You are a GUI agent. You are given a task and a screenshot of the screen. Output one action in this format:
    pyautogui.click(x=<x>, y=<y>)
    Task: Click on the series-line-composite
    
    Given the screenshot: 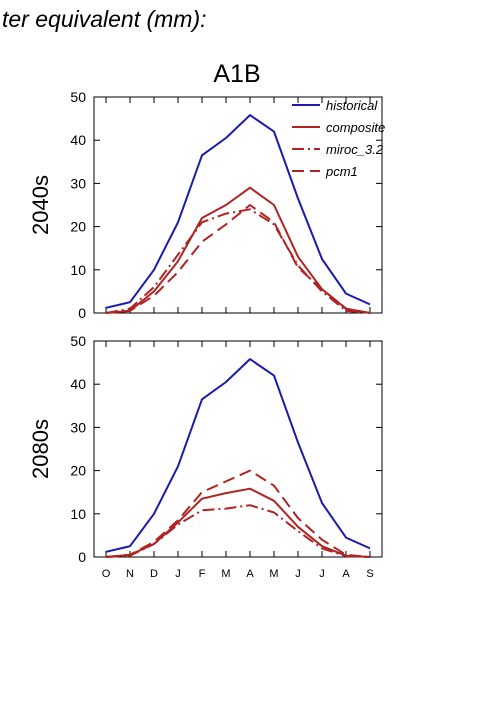 What is the action you would take?
    pyautogui.click(x=238, y=250)
    